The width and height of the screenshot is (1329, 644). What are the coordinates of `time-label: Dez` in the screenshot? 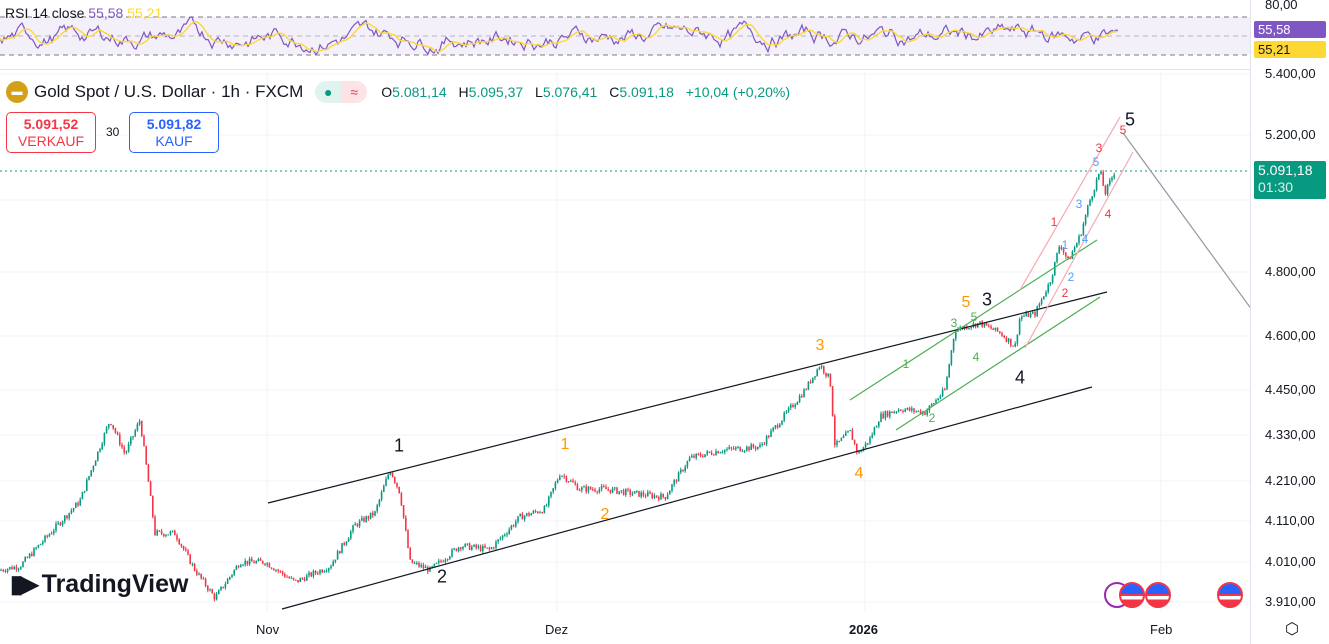 It's located at (557, 629).